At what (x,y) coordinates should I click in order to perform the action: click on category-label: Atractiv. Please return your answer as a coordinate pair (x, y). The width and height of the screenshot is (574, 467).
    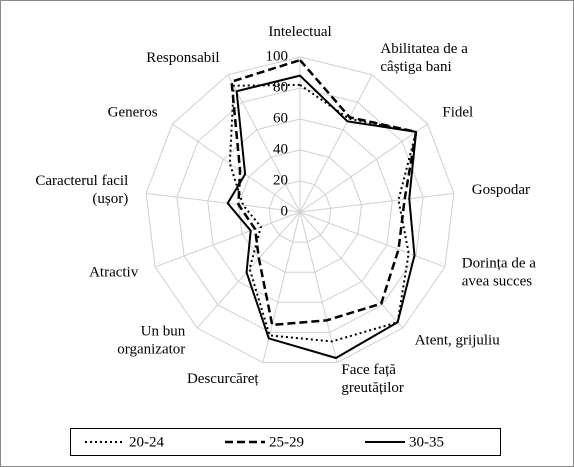
    Looking at the image, I should click on (114, 273).